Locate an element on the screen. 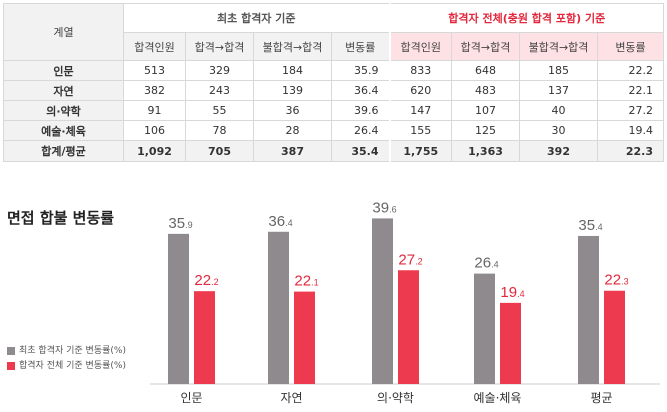  table-cell: 137 is located at coordinates (558, 90).